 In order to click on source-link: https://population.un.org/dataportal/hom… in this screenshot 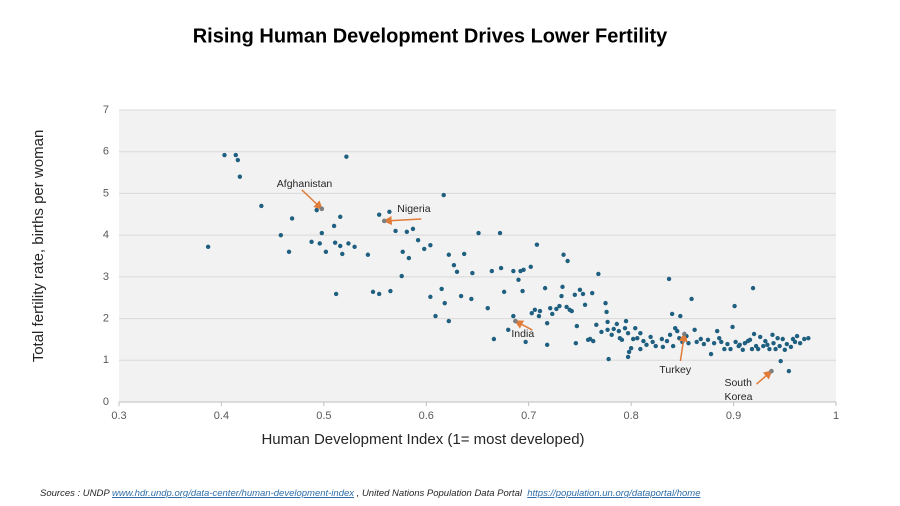, I will do `click(614, 493)`.